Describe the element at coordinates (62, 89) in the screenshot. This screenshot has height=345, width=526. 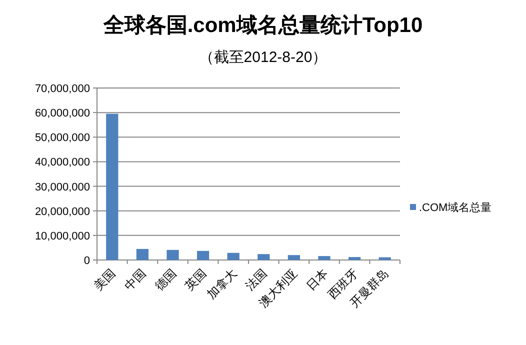
I see `y-tick-label: 70,000,000` at that location.